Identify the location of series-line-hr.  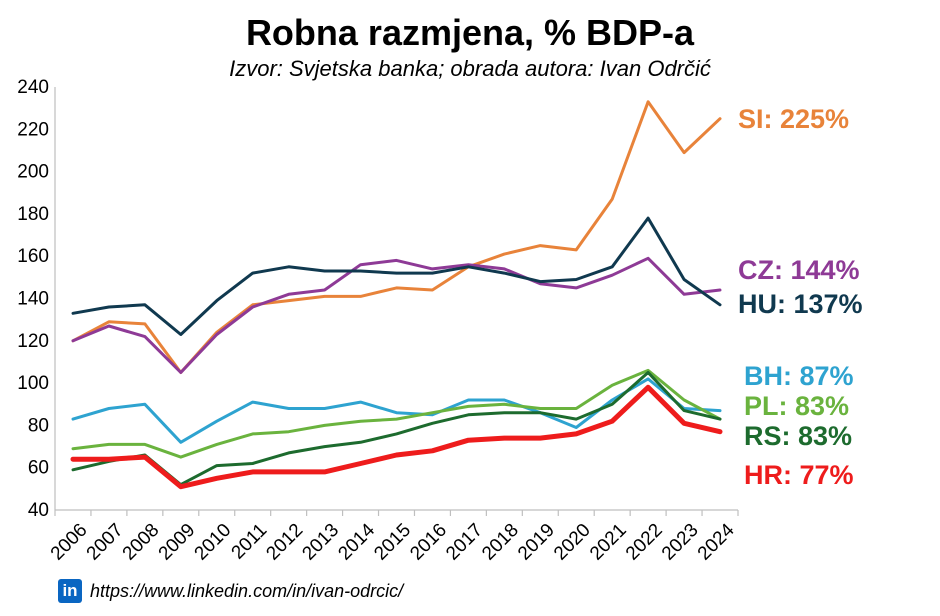
(396, 437).